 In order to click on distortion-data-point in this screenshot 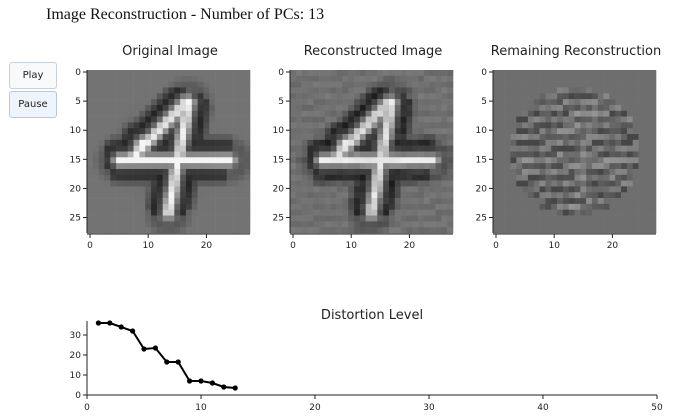, I will do `click(178, 362)`.